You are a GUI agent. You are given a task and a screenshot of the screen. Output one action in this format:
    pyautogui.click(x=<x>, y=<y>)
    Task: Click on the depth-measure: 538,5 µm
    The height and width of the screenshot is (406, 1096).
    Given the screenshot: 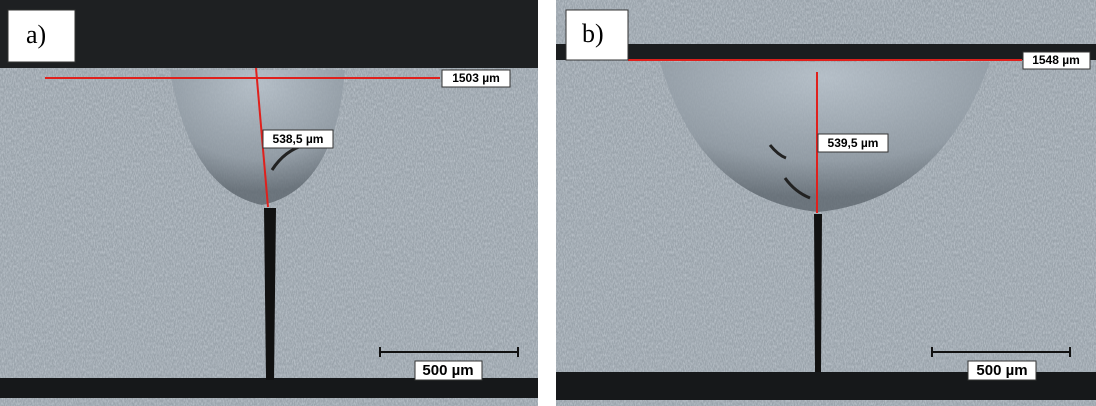 What is the action you would take?
    pyautogui.click(x=298, y=139)
    